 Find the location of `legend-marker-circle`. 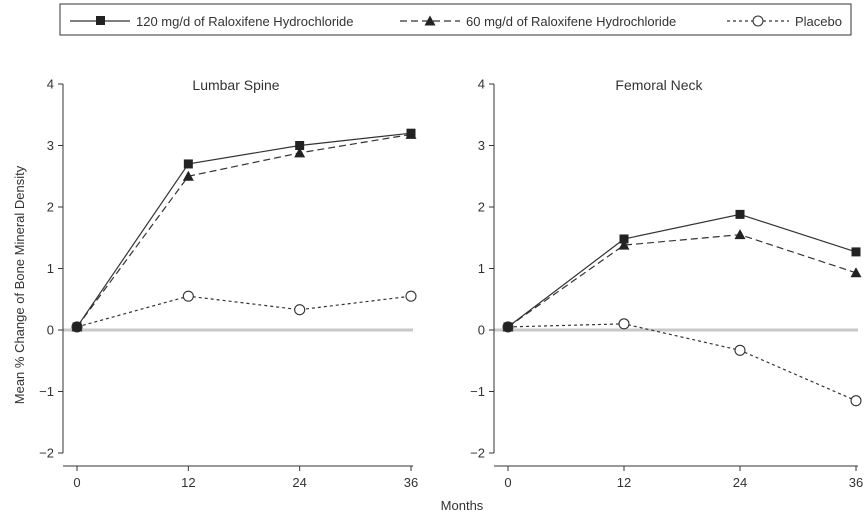

legend-marker-circle is located at coordinates (758, 21).